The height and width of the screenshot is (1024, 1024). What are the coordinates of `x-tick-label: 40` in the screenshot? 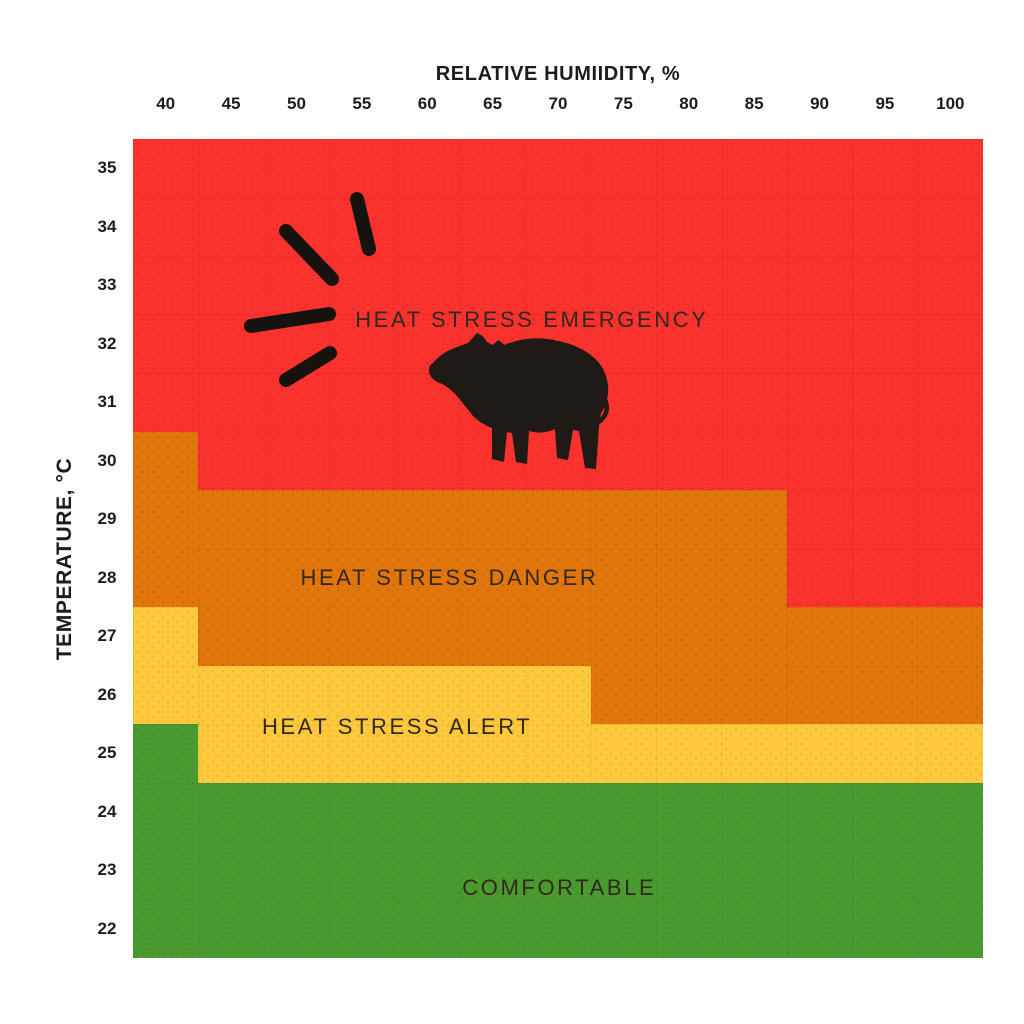 It's located at (166, 103).